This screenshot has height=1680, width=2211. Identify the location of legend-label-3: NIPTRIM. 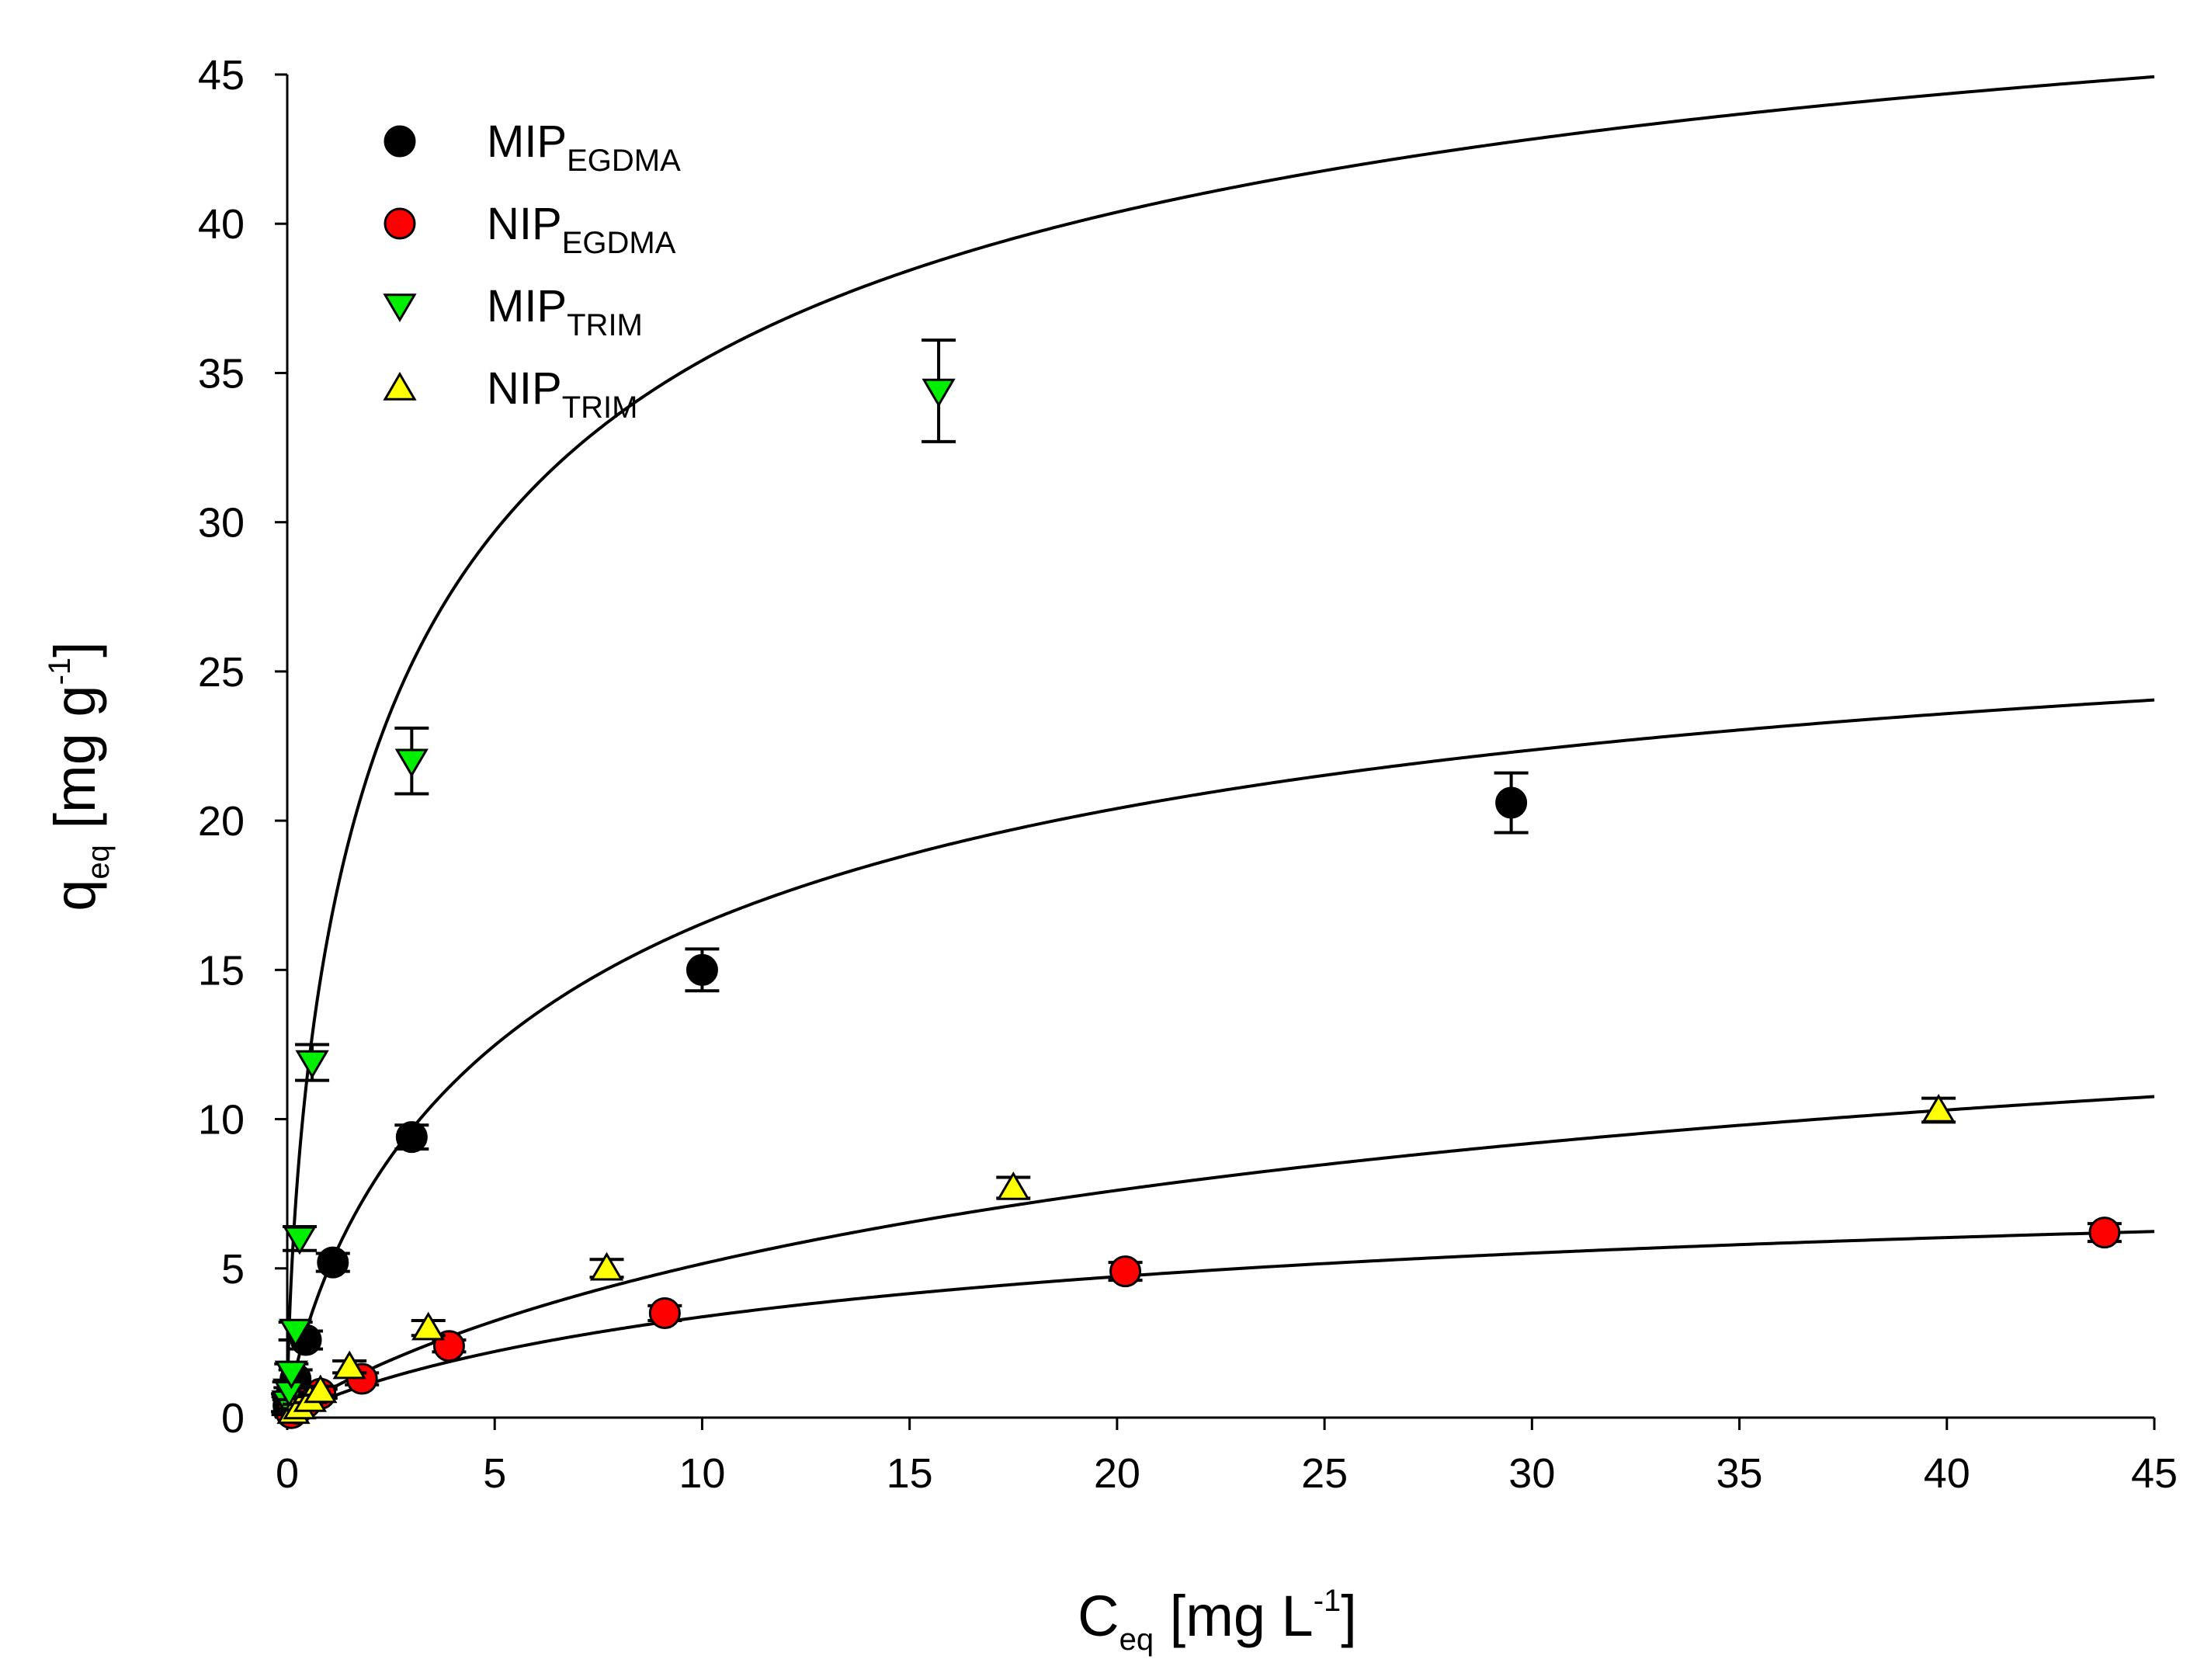
(562, 394).